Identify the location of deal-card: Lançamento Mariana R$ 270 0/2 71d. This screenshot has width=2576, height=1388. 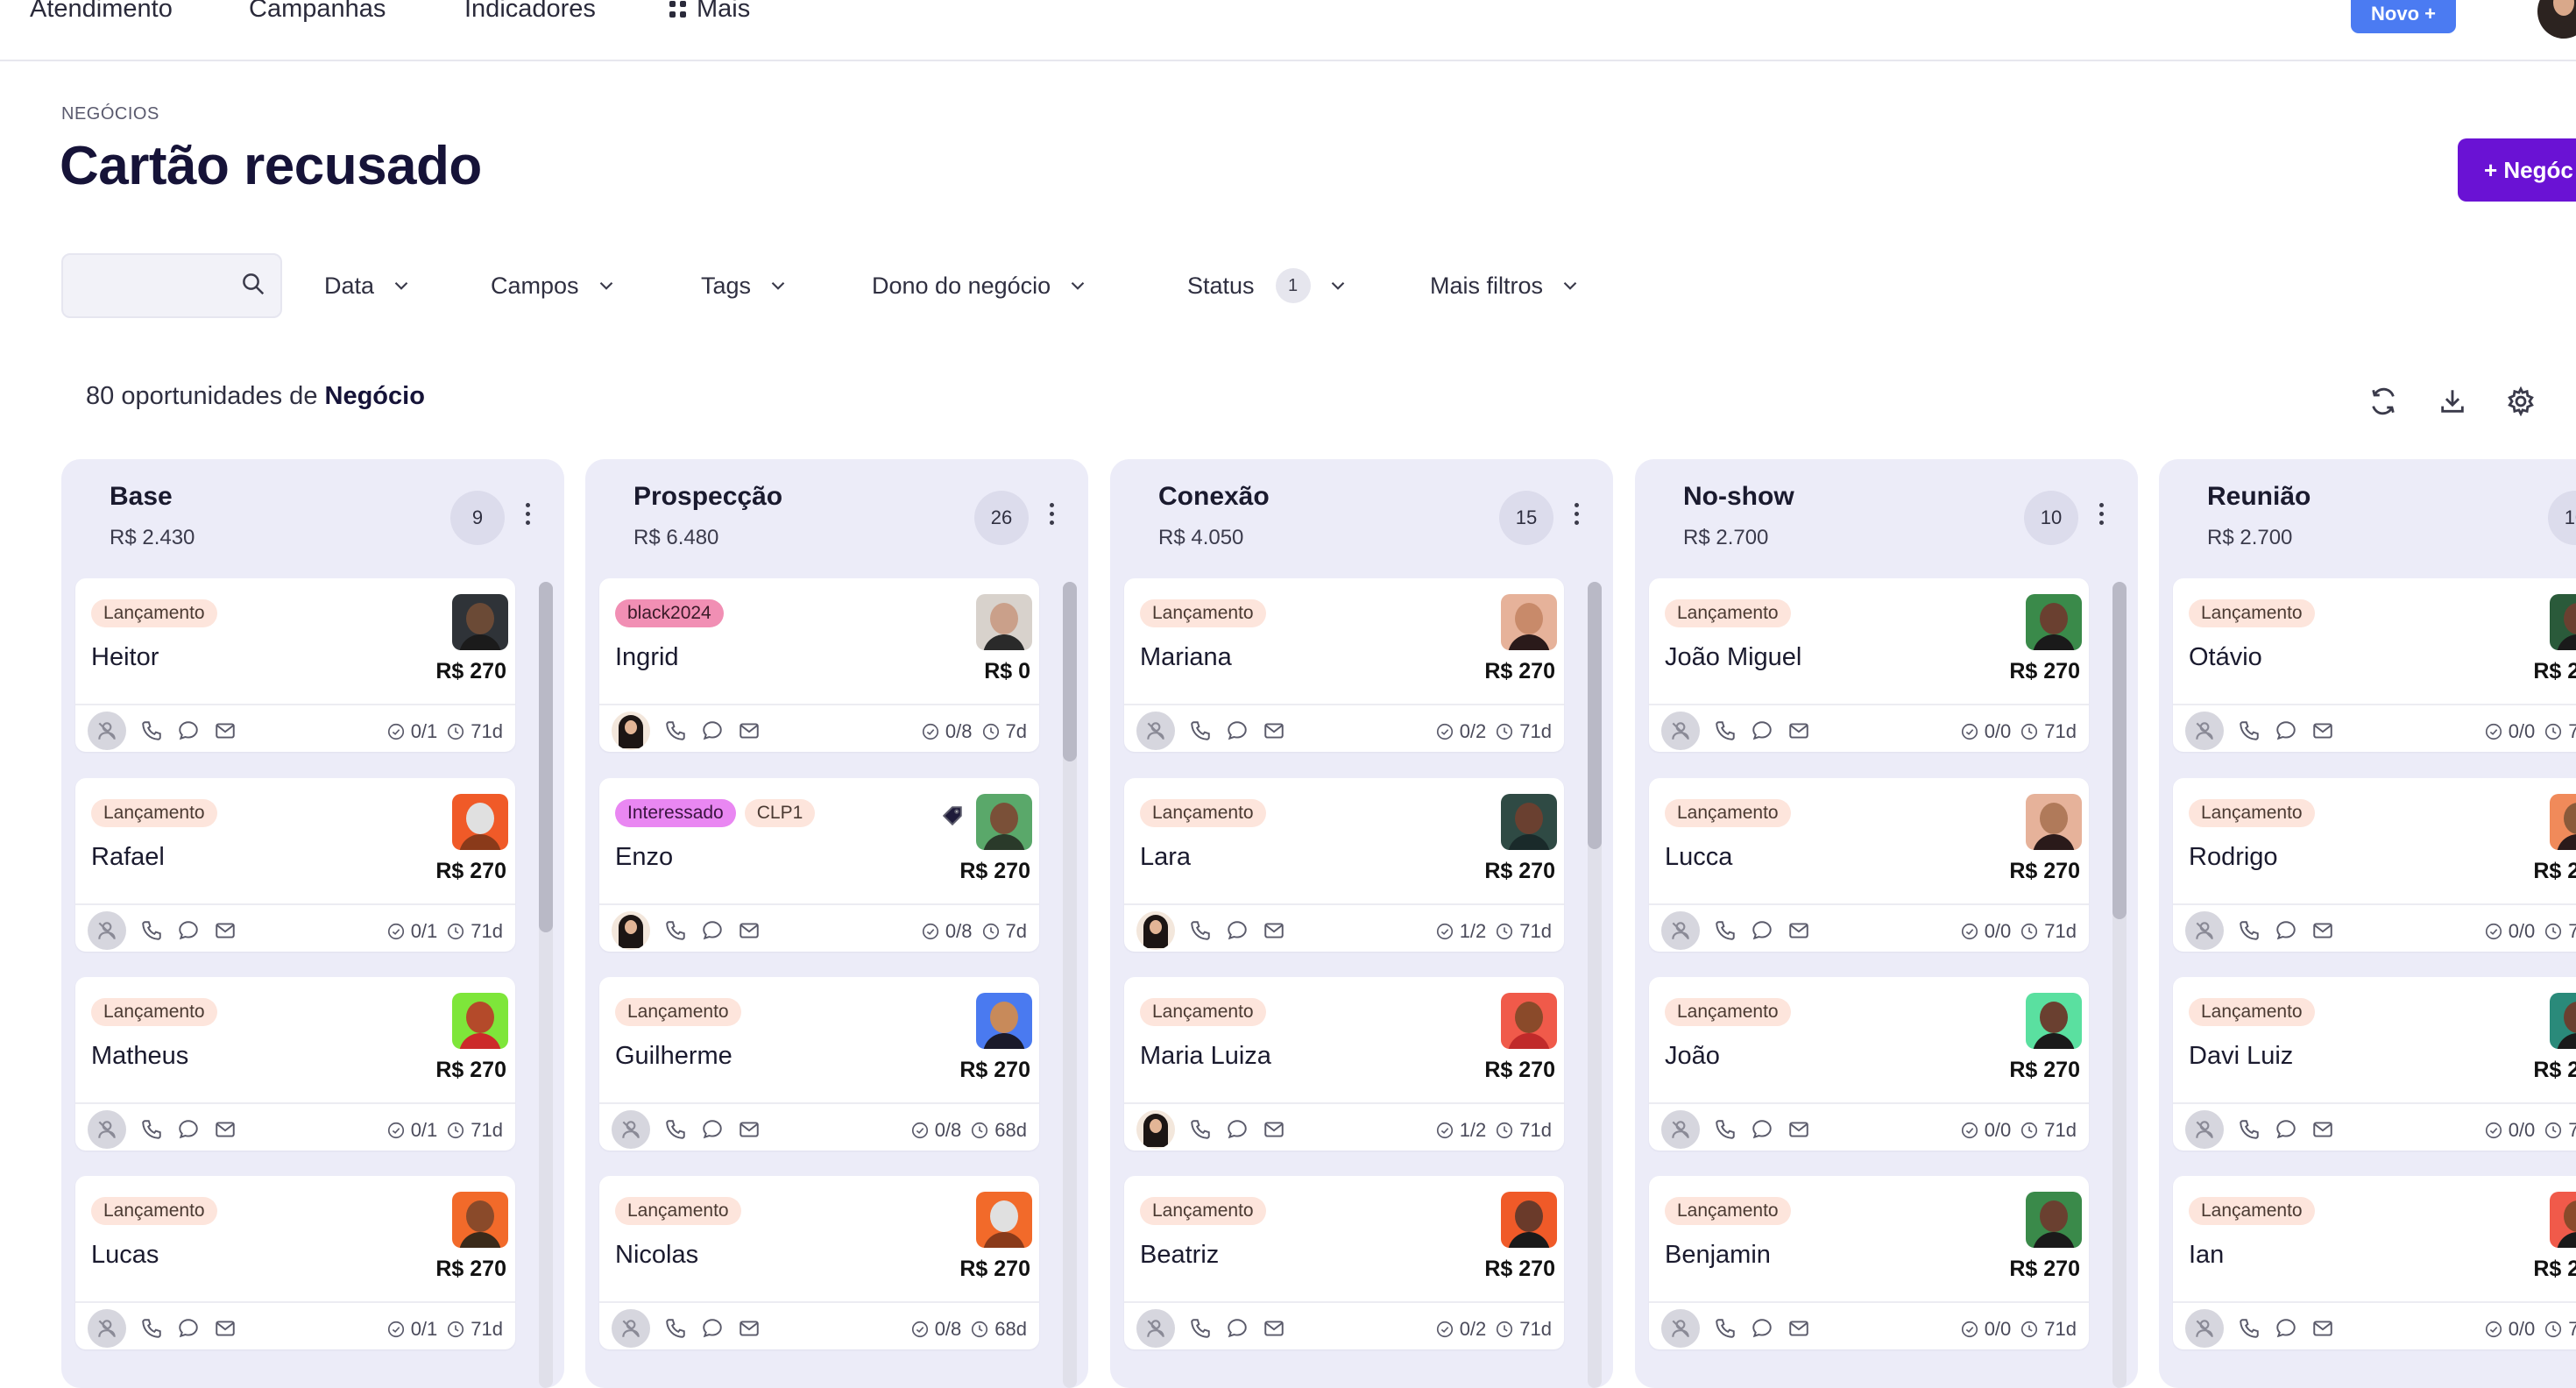
(1344, 665).